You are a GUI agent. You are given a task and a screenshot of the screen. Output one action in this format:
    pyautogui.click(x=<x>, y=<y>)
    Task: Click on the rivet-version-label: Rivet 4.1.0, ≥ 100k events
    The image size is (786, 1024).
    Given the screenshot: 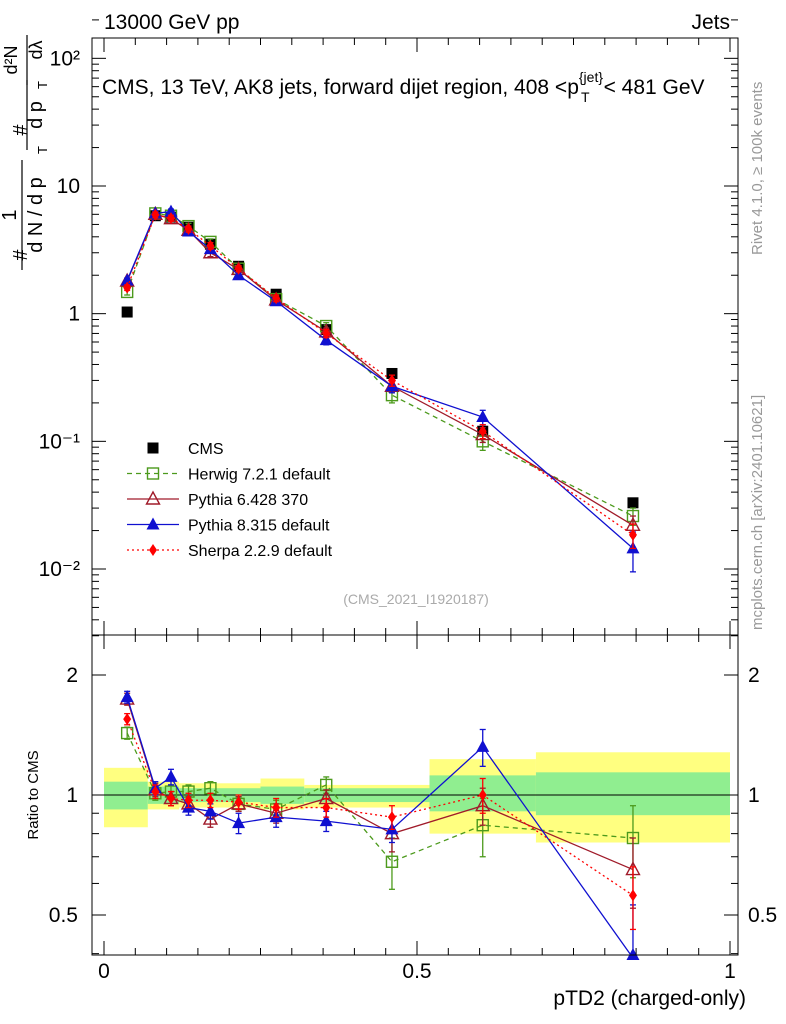 What is the action you would take?
    pyautogui.click(x=757, y=168)
    